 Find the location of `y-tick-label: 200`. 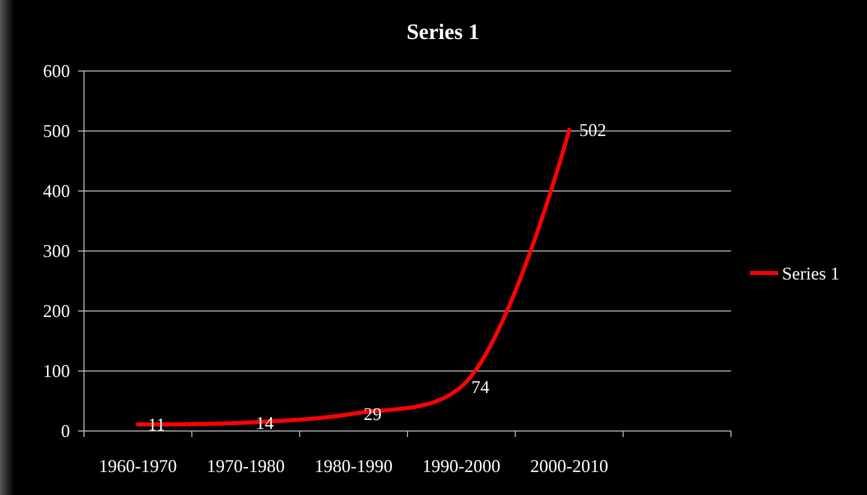

y-tick-label: 200 is located at coordinates (56, 310).